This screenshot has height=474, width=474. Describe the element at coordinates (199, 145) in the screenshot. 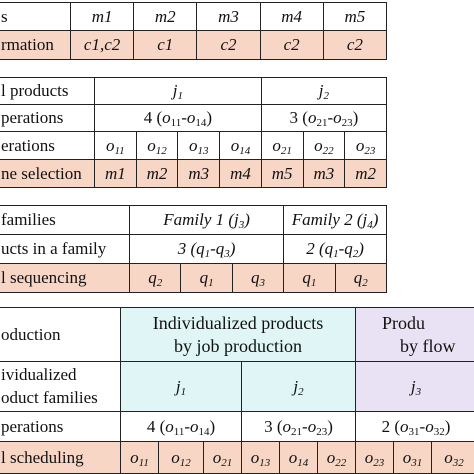

I see `operation-cell: o13` at that location.